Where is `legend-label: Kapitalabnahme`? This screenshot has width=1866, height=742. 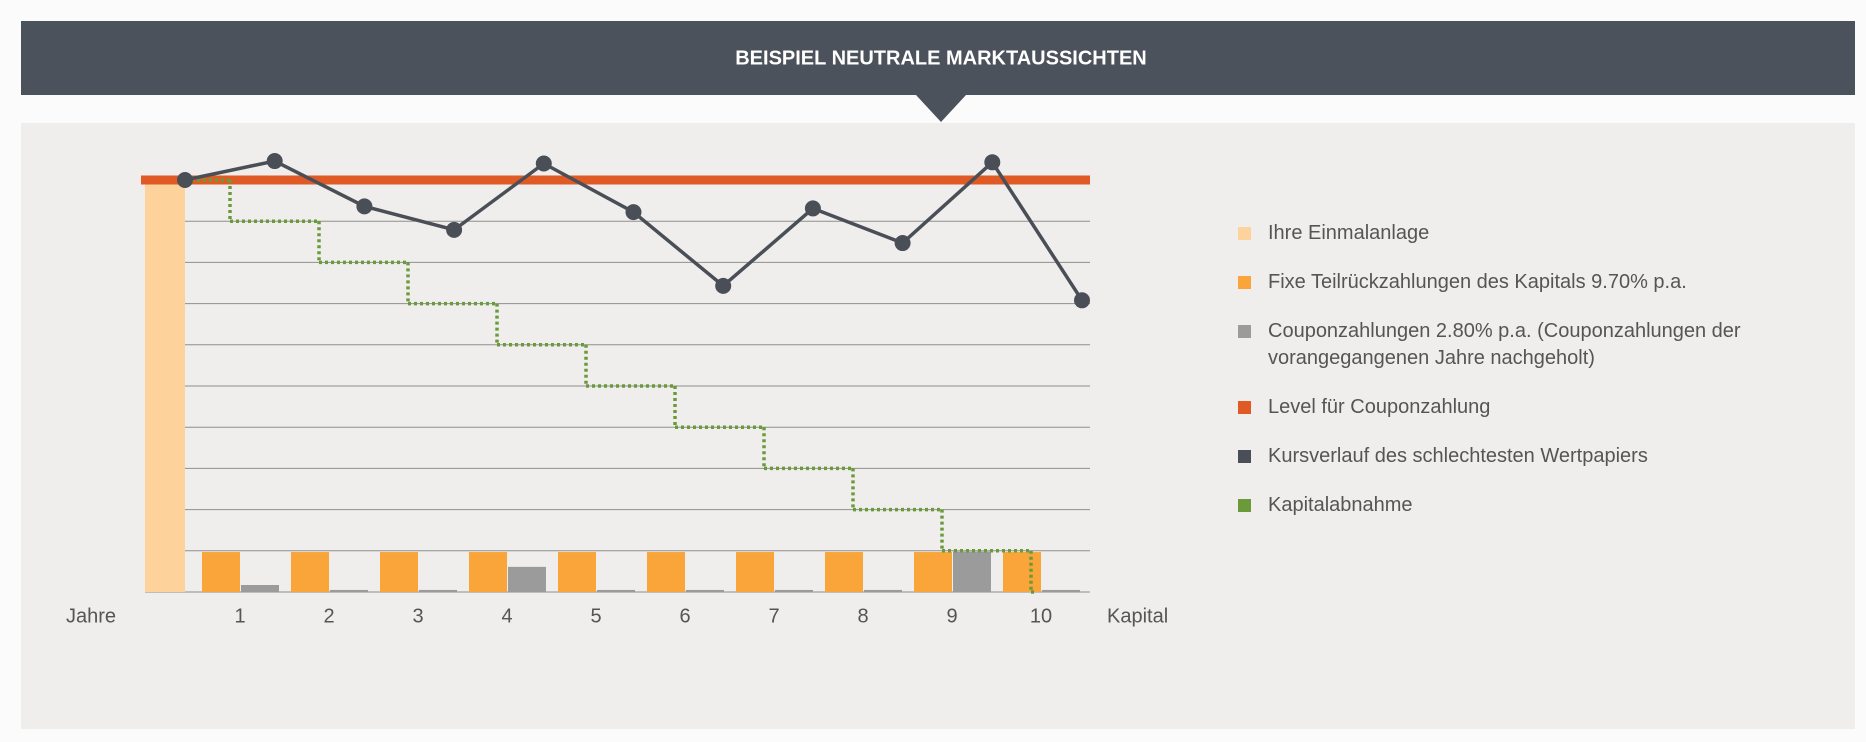 legend-label: Kapitalabnahme is located at coordinates (1340, 505).